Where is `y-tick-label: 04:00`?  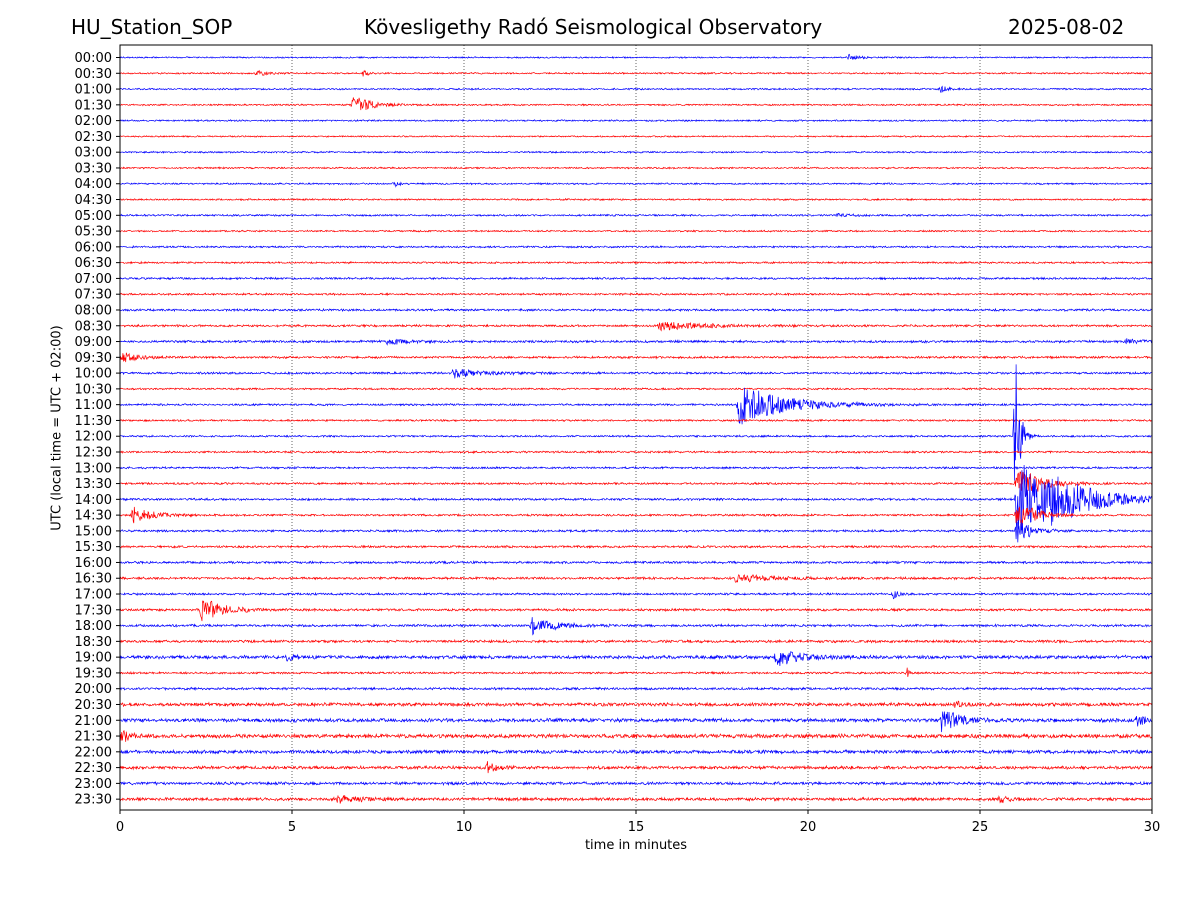 y-tick-label: 04:00 is located at coordinates (93, 184).